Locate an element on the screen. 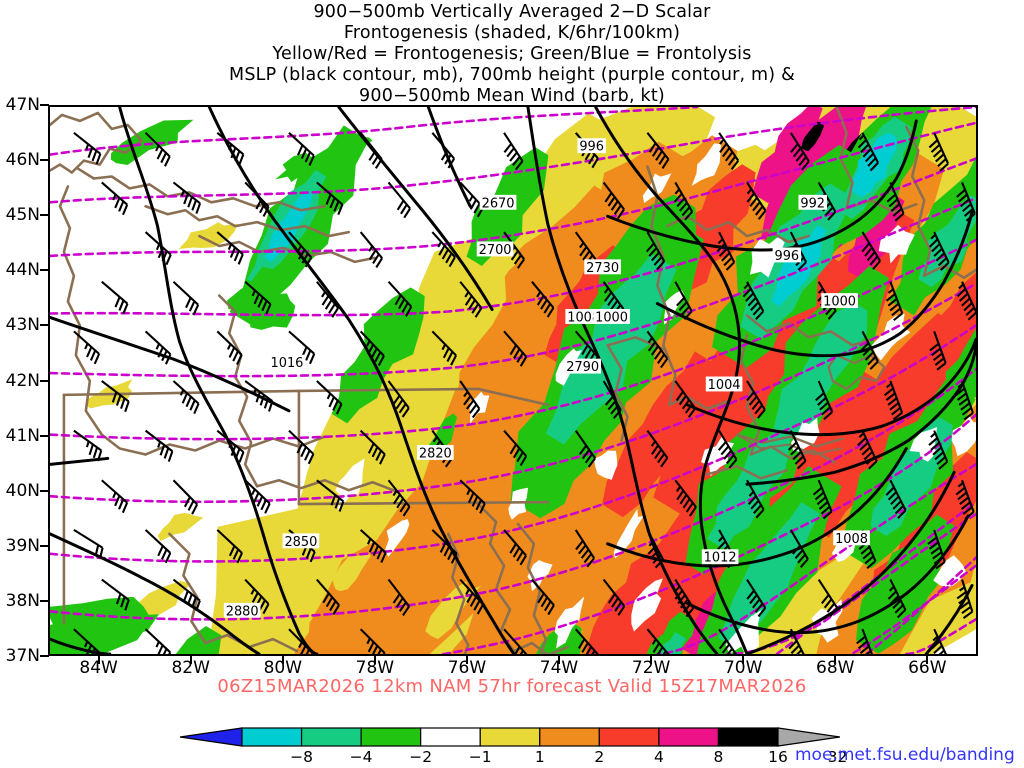  latitude-tick-44: 44N is located at coordinates (22, 270).